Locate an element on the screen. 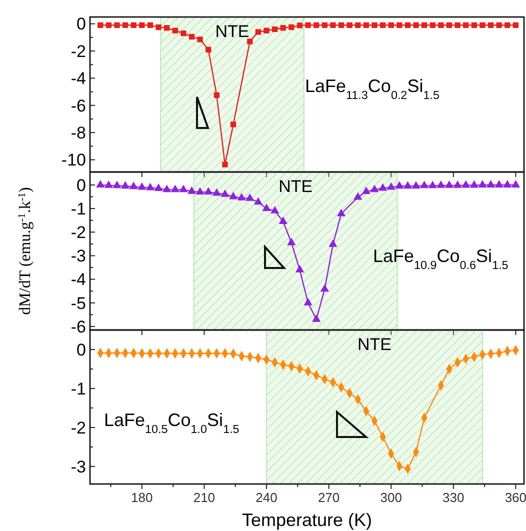  x-tick-label: 300 is located at coordinates (391, 497).